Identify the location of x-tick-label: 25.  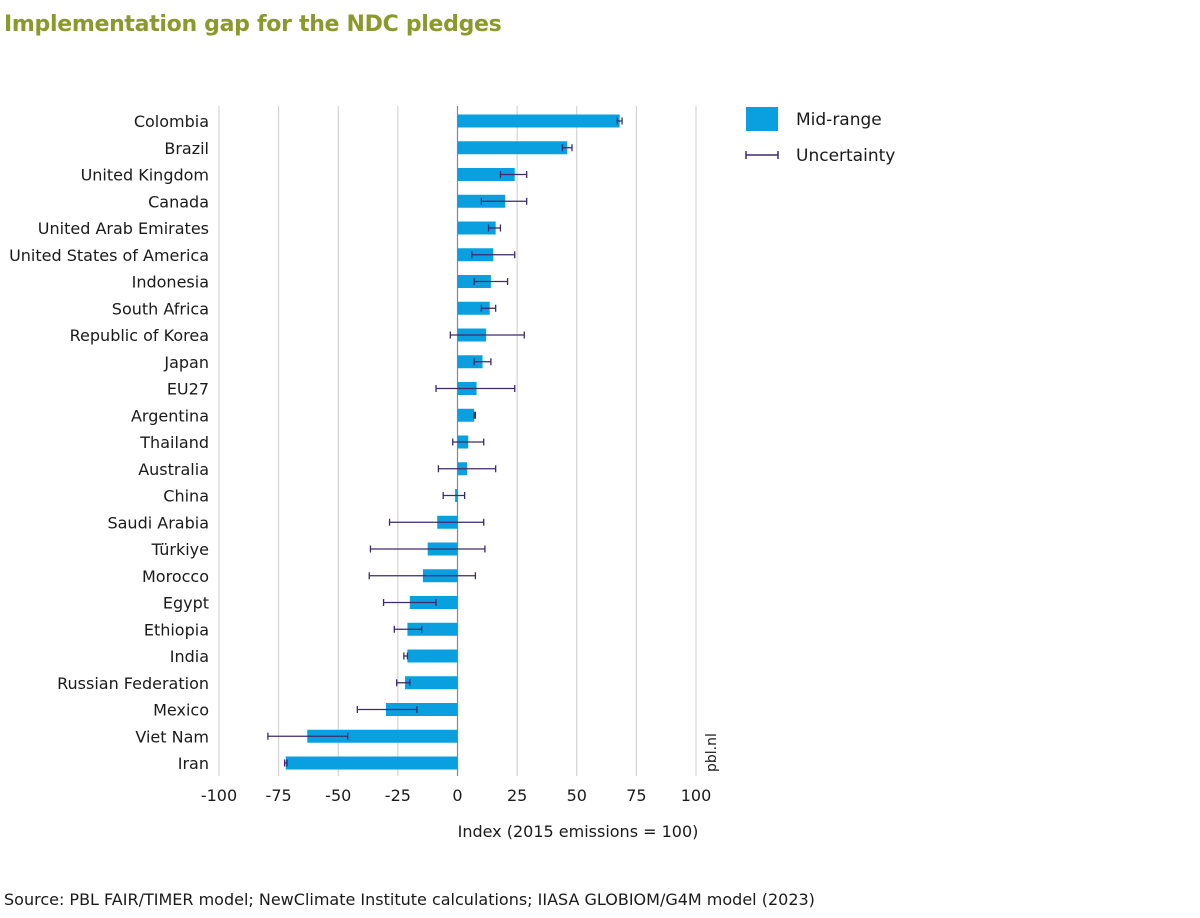
(517, 795).